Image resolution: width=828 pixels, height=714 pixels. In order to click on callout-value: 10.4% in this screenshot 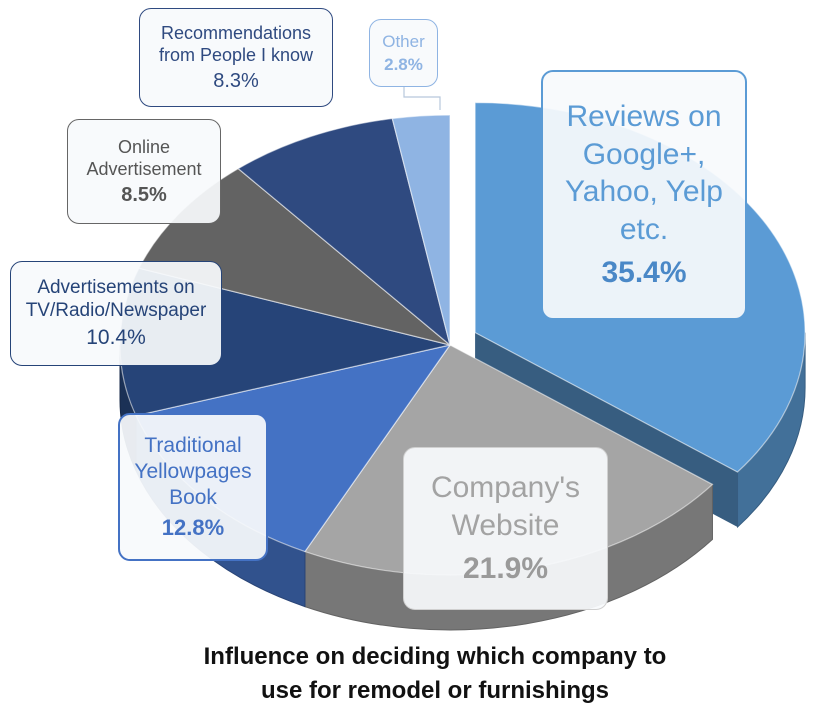, I will do `click(116, 338)`.